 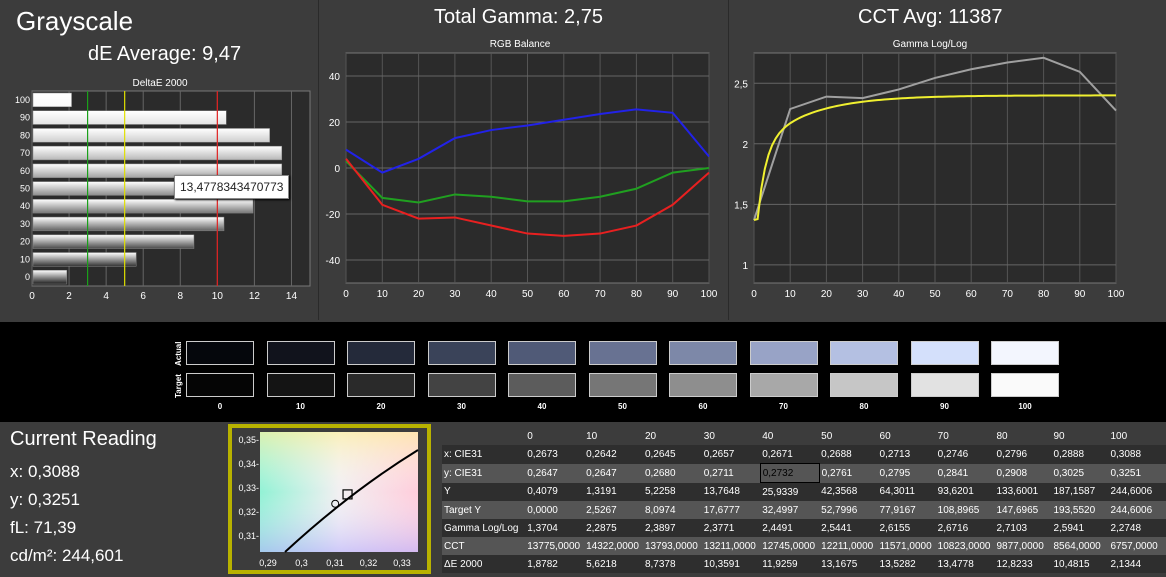 I want to click on table-cell: 2,3897, so click(x=672, y=528).